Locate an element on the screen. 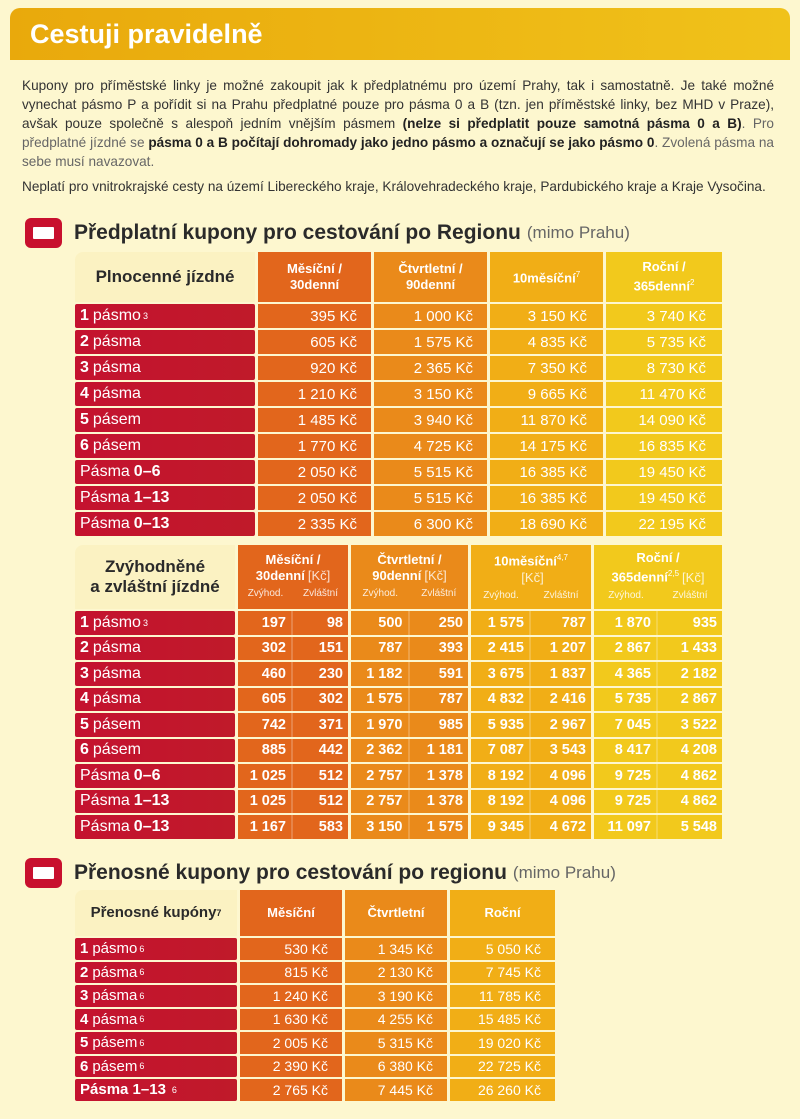  price-cell: 98 is located at coordinates (320, 623).